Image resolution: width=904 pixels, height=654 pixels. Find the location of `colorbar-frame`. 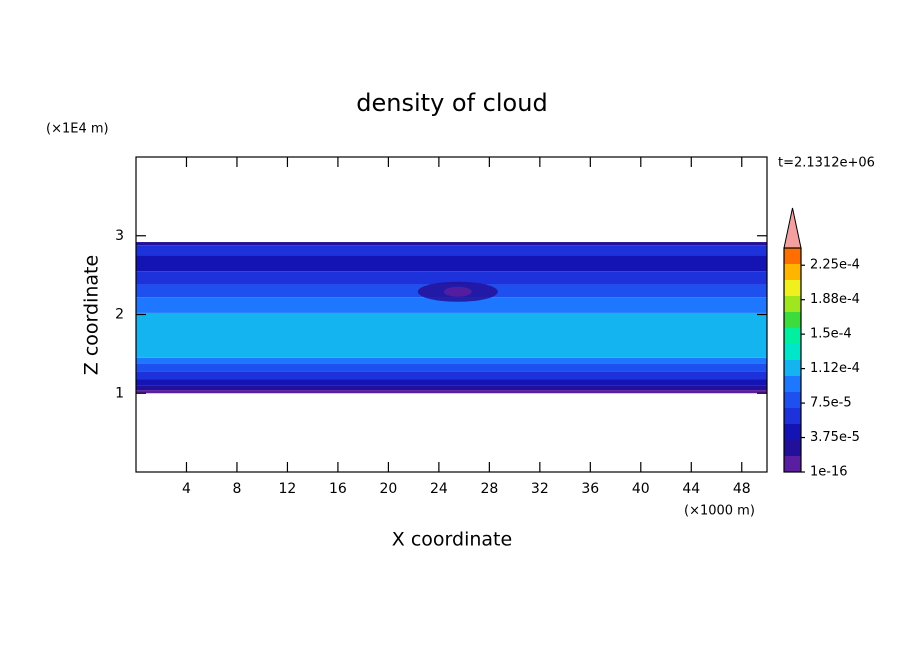

colorbar-frame is located at coordinates (792, 360).